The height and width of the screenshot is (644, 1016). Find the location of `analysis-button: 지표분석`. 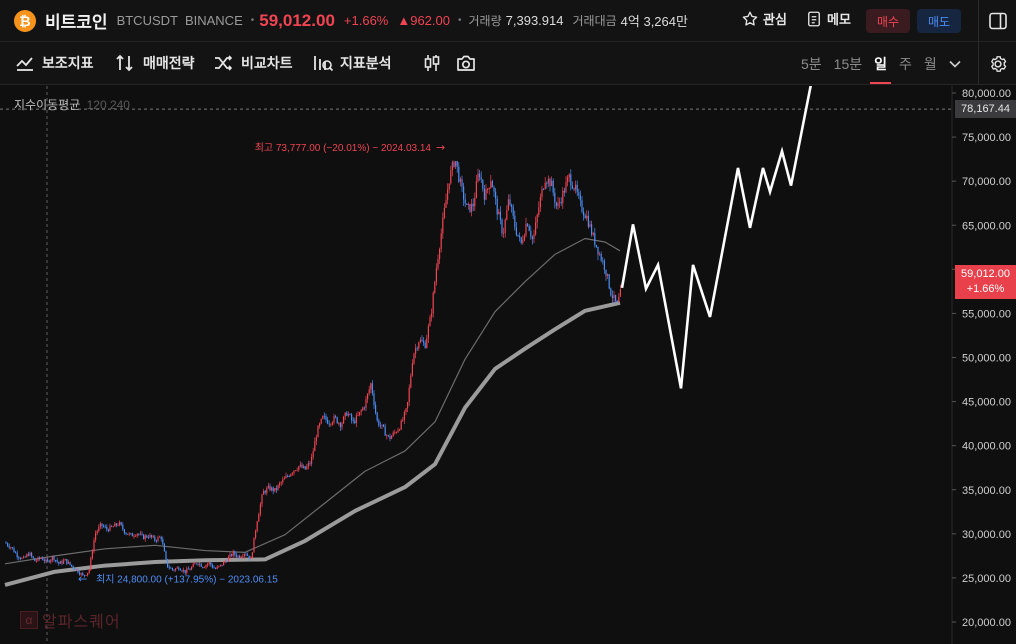

analysis-button: 지표분석 is located at coordinates (351, 63).